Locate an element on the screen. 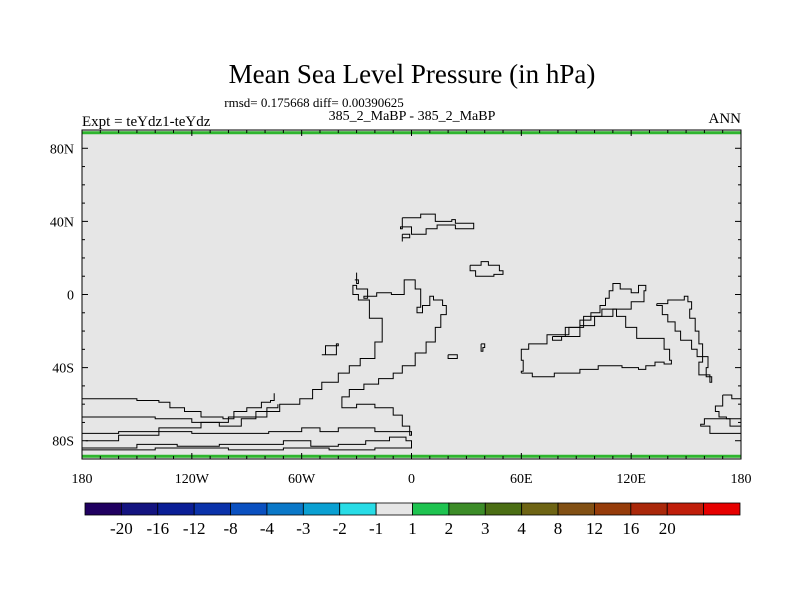 The width and height of the screenshot is (800, 600). colorbar-label-7: -1 is located at coordinates (376, 528).